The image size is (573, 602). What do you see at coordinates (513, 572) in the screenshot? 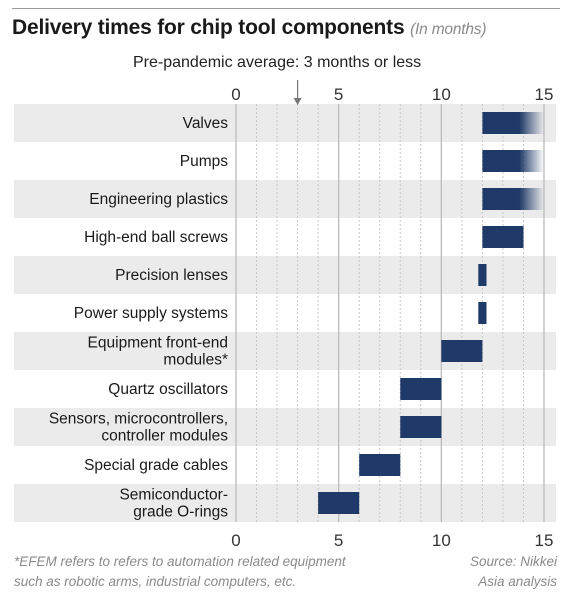
I see `source-note: Source: Nikkei Asia analysis` at bounding box center [513, 572].